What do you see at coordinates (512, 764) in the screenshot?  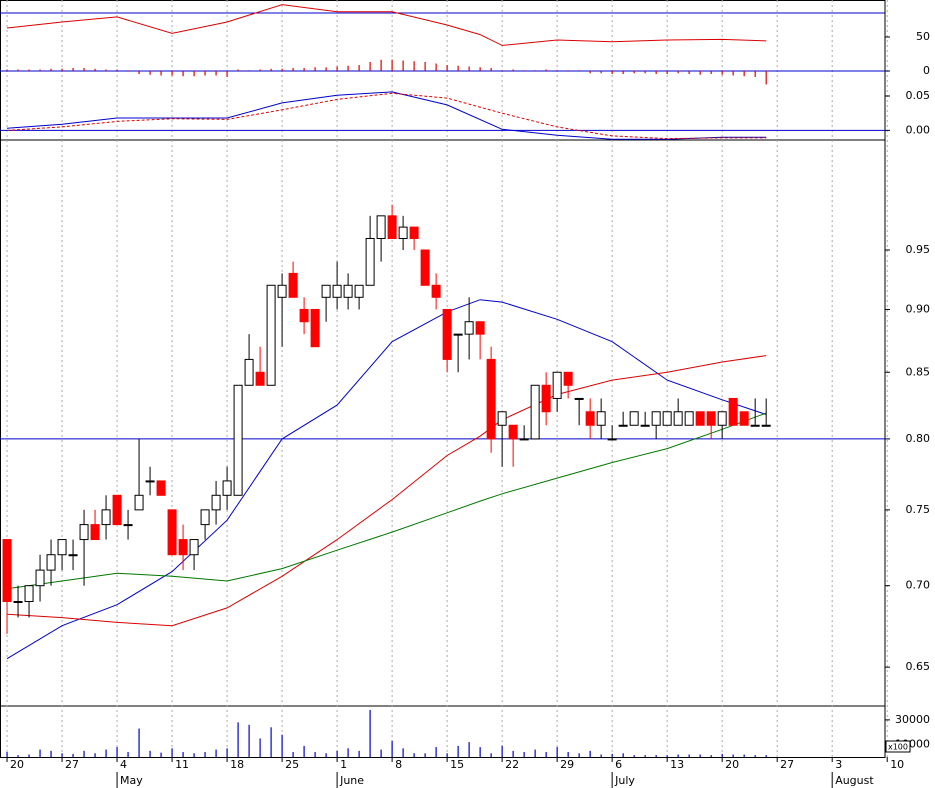 I see `x-tick-label: 22` at bounding box center [512, 764].